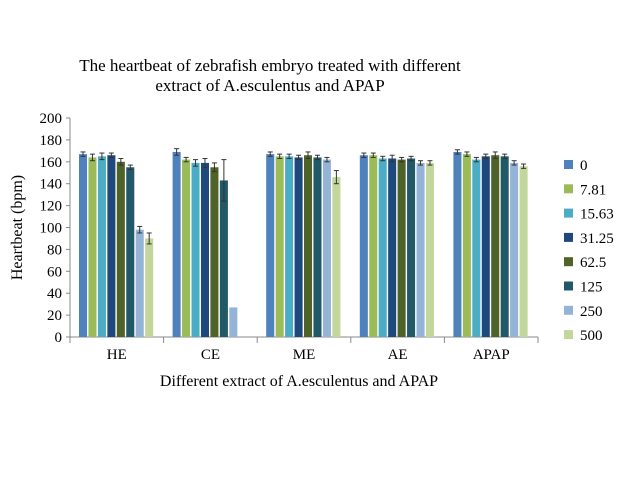 This screenshot has width=640, height=480. What do you see at coordinates (597, 239) in the screenshot?
I see `legend-label-3: 31.25` at bounding box center [597, 239].